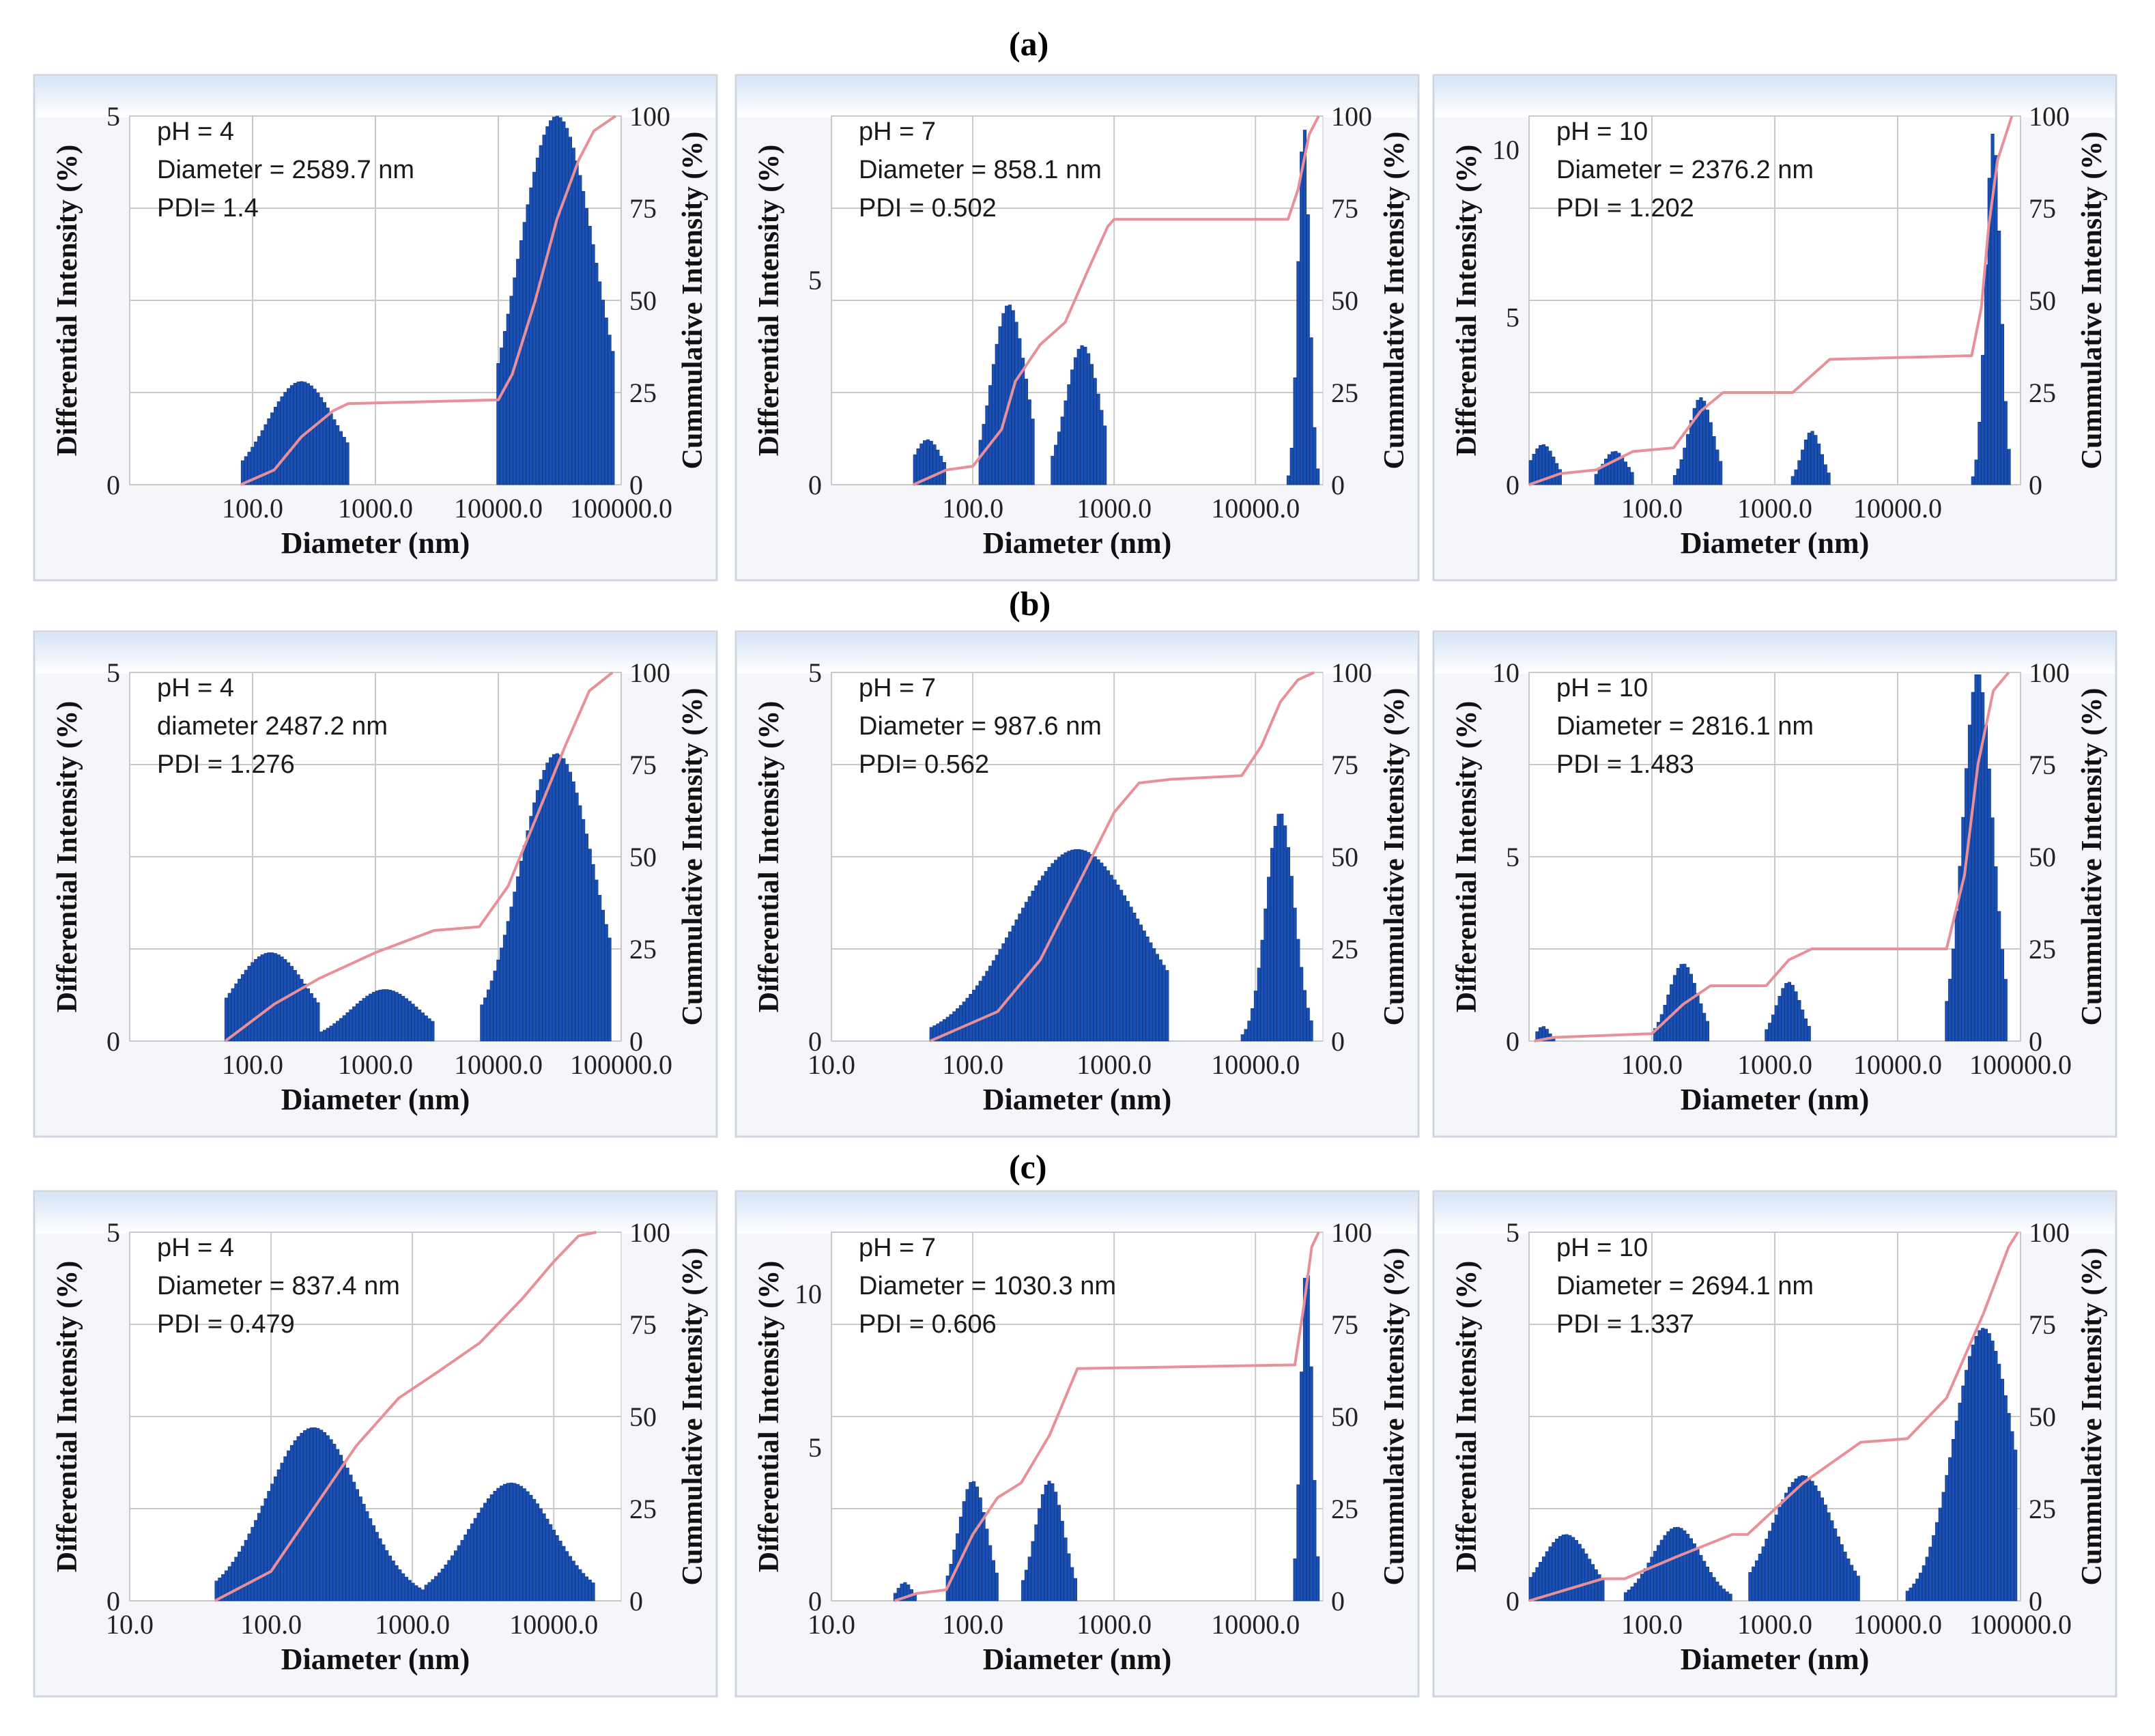  Describe the element at coordinates (375, 96) in the screenshot. I see `panel-header` at that location.